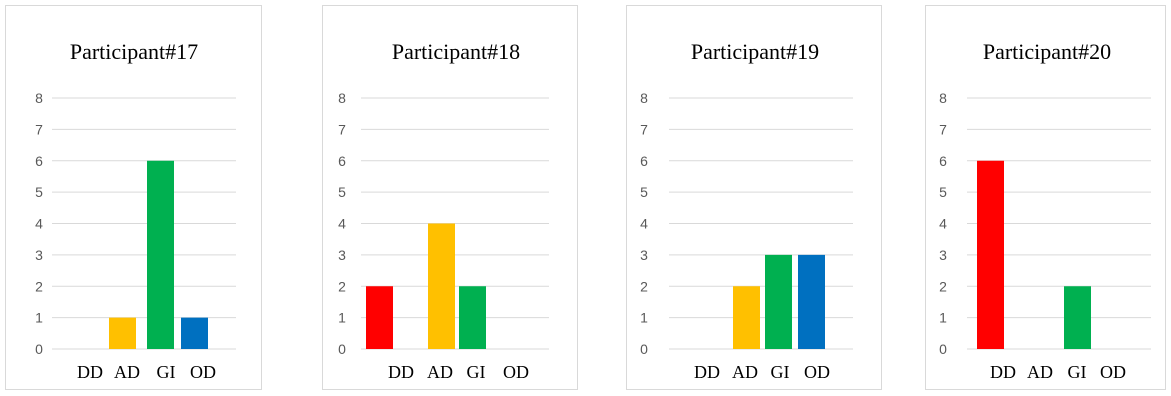 Image resolution: width=1171 pixels, height=396 pixels. I want to click on chart-title: Participant#17, so click(134, 51).